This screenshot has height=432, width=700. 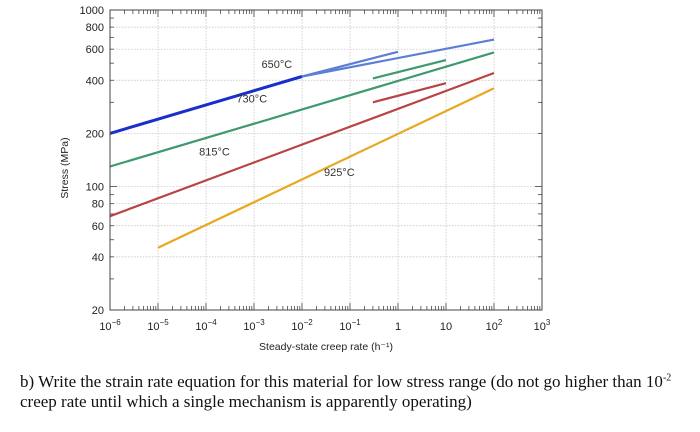 What do you see at coordinates (110, 325) in the screenshot?
I see `x-tick-label: 10⁻⁶` at bounding box center [110, 325].